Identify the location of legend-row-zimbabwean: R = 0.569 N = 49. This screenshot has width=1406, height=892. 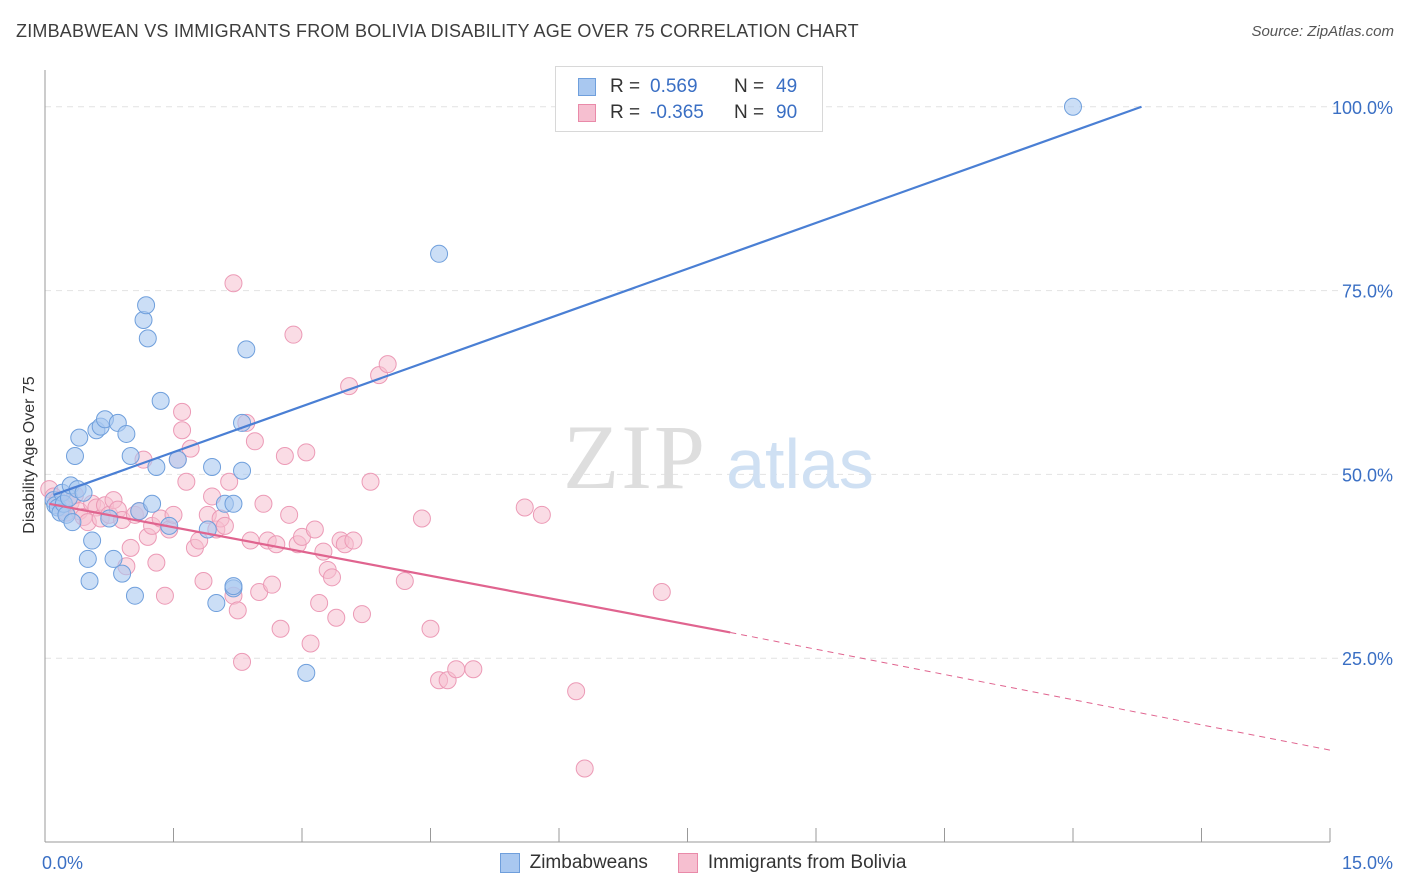
(687, 87).